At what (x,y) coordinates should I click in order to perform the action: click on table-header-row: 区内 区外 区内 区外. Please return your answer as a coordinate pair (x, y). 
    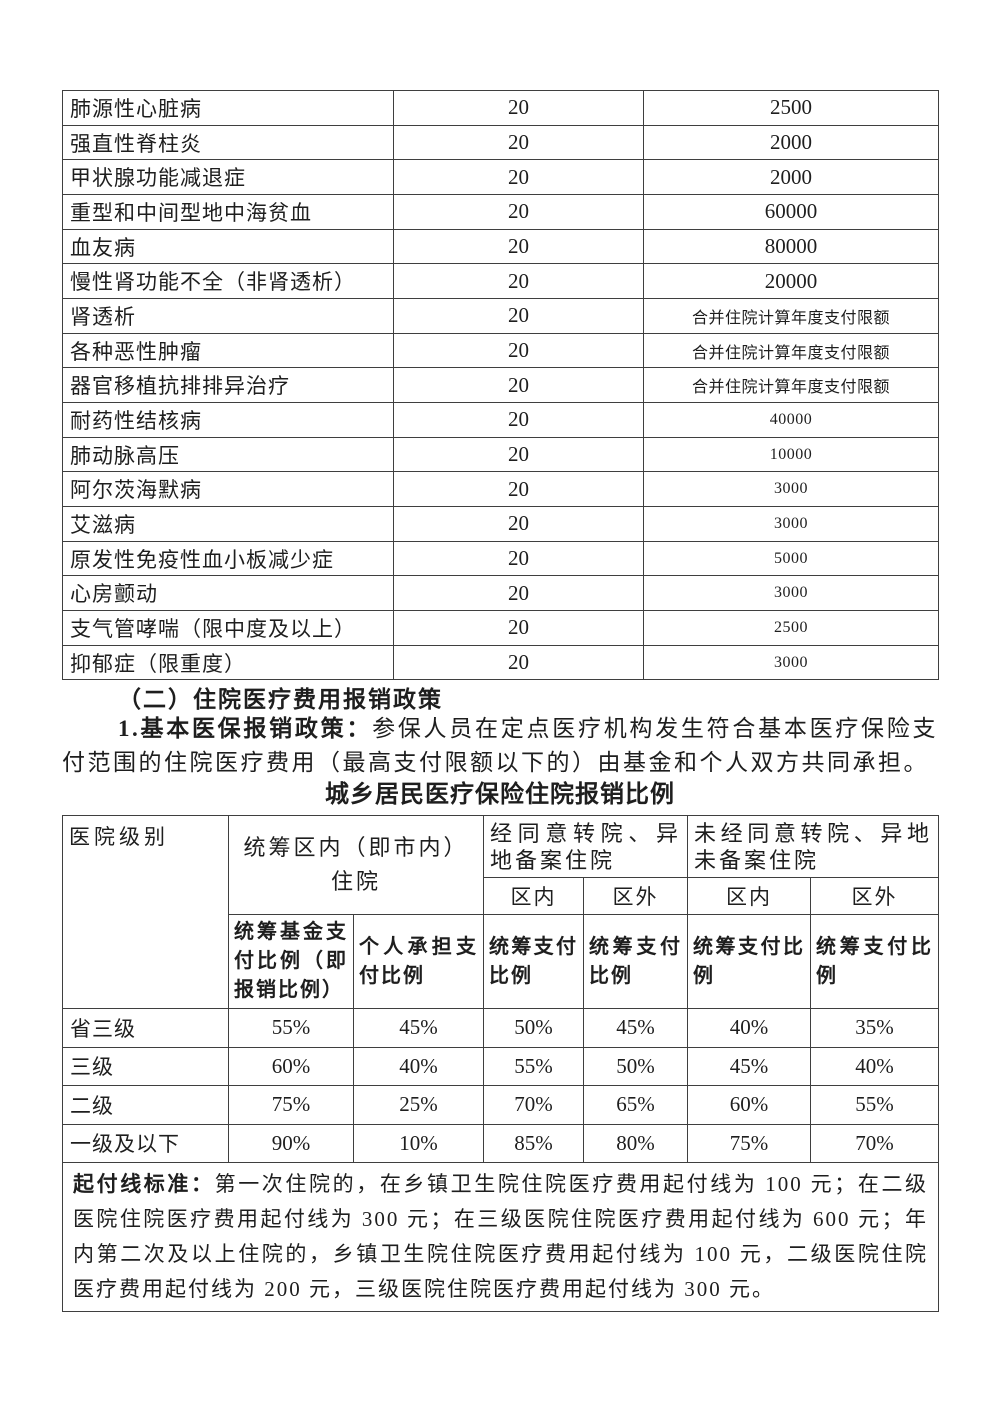
    Looking at the image, I should click on (501, 896).